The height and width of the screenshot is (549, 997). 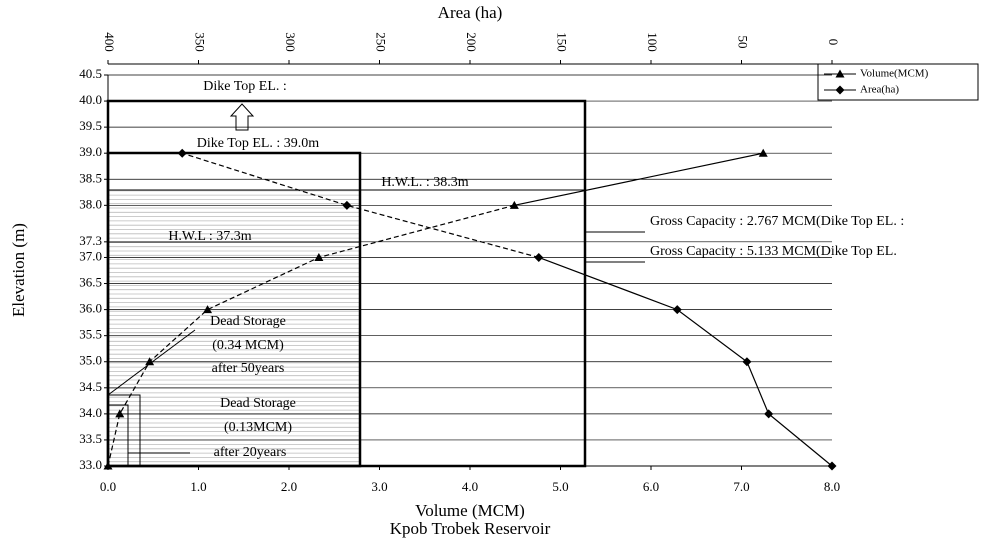 What do you see at coordinates (90, 255) in the screenshot?
I see `y-tick-label: 37.0` at bounding box center [90, 255].